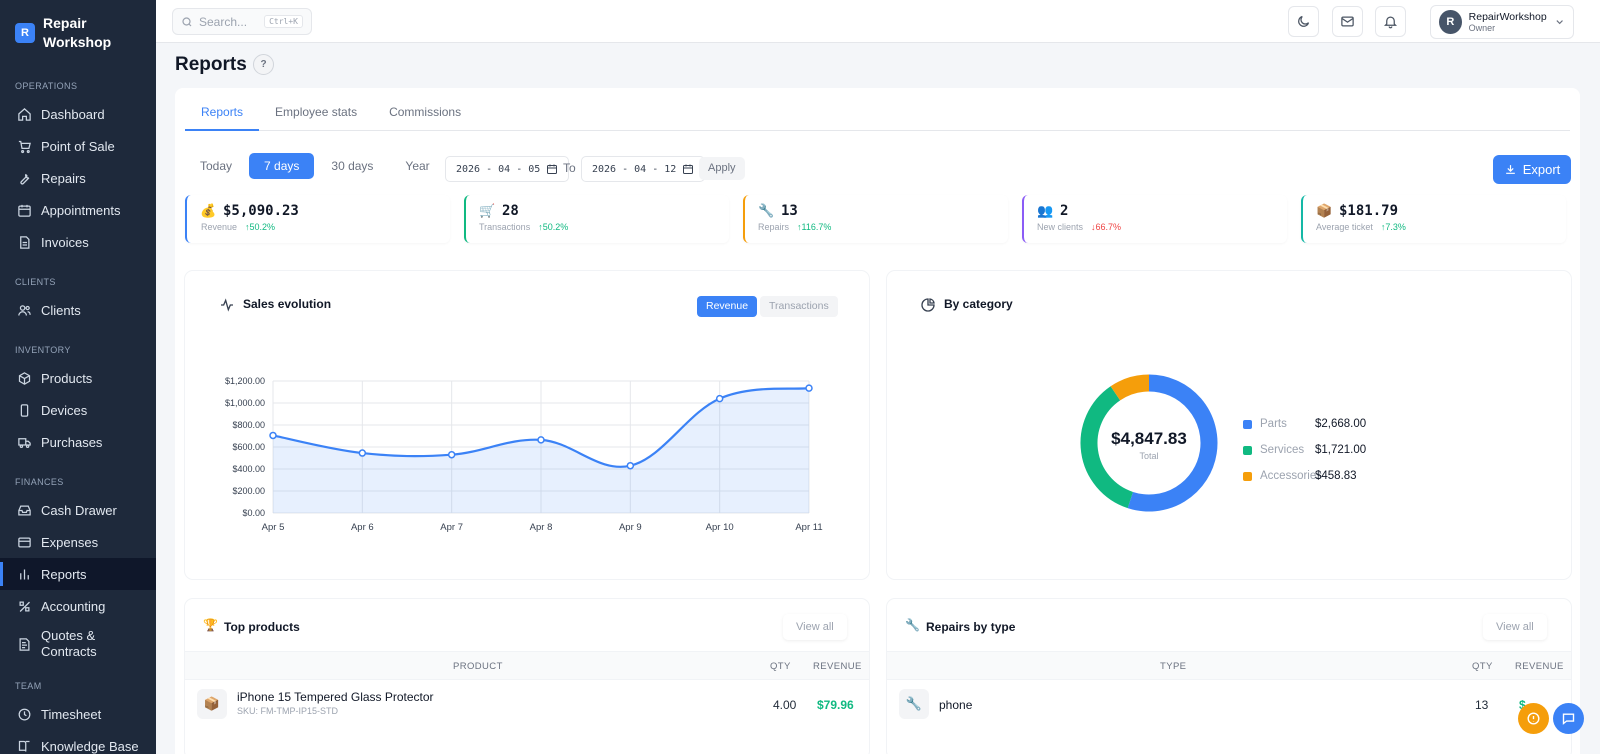 The height and width of the screenshot is (754, 1600). I want to click on period-30-days: 30 days, so click(352, 166).